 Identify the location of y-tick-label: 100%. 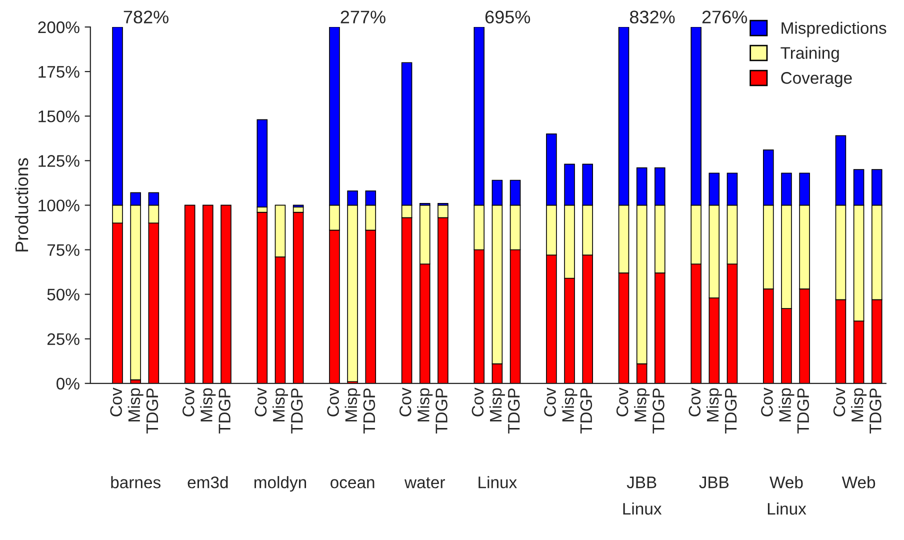
(59, 206).